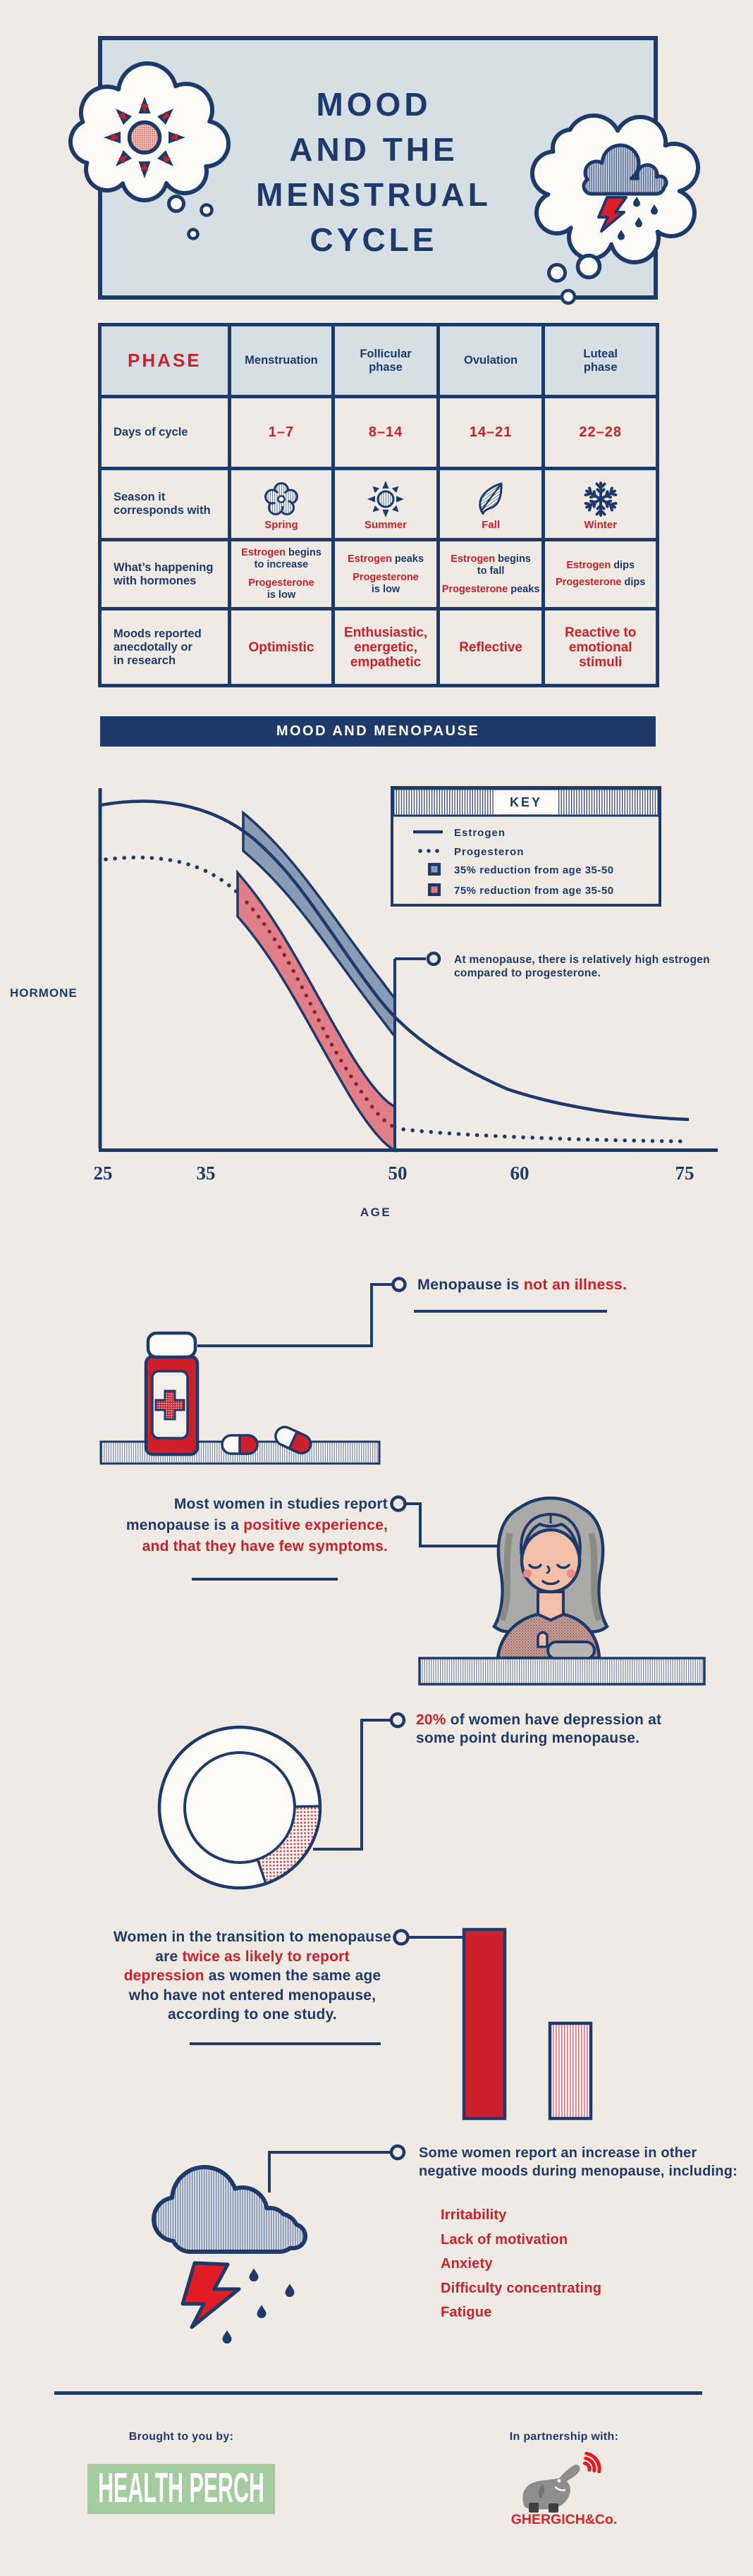 This screenshot has height=2576, width=753. Describe the element at coordinates (398, 1173) in the screenshot. I see `svg-text: 50` at that location.